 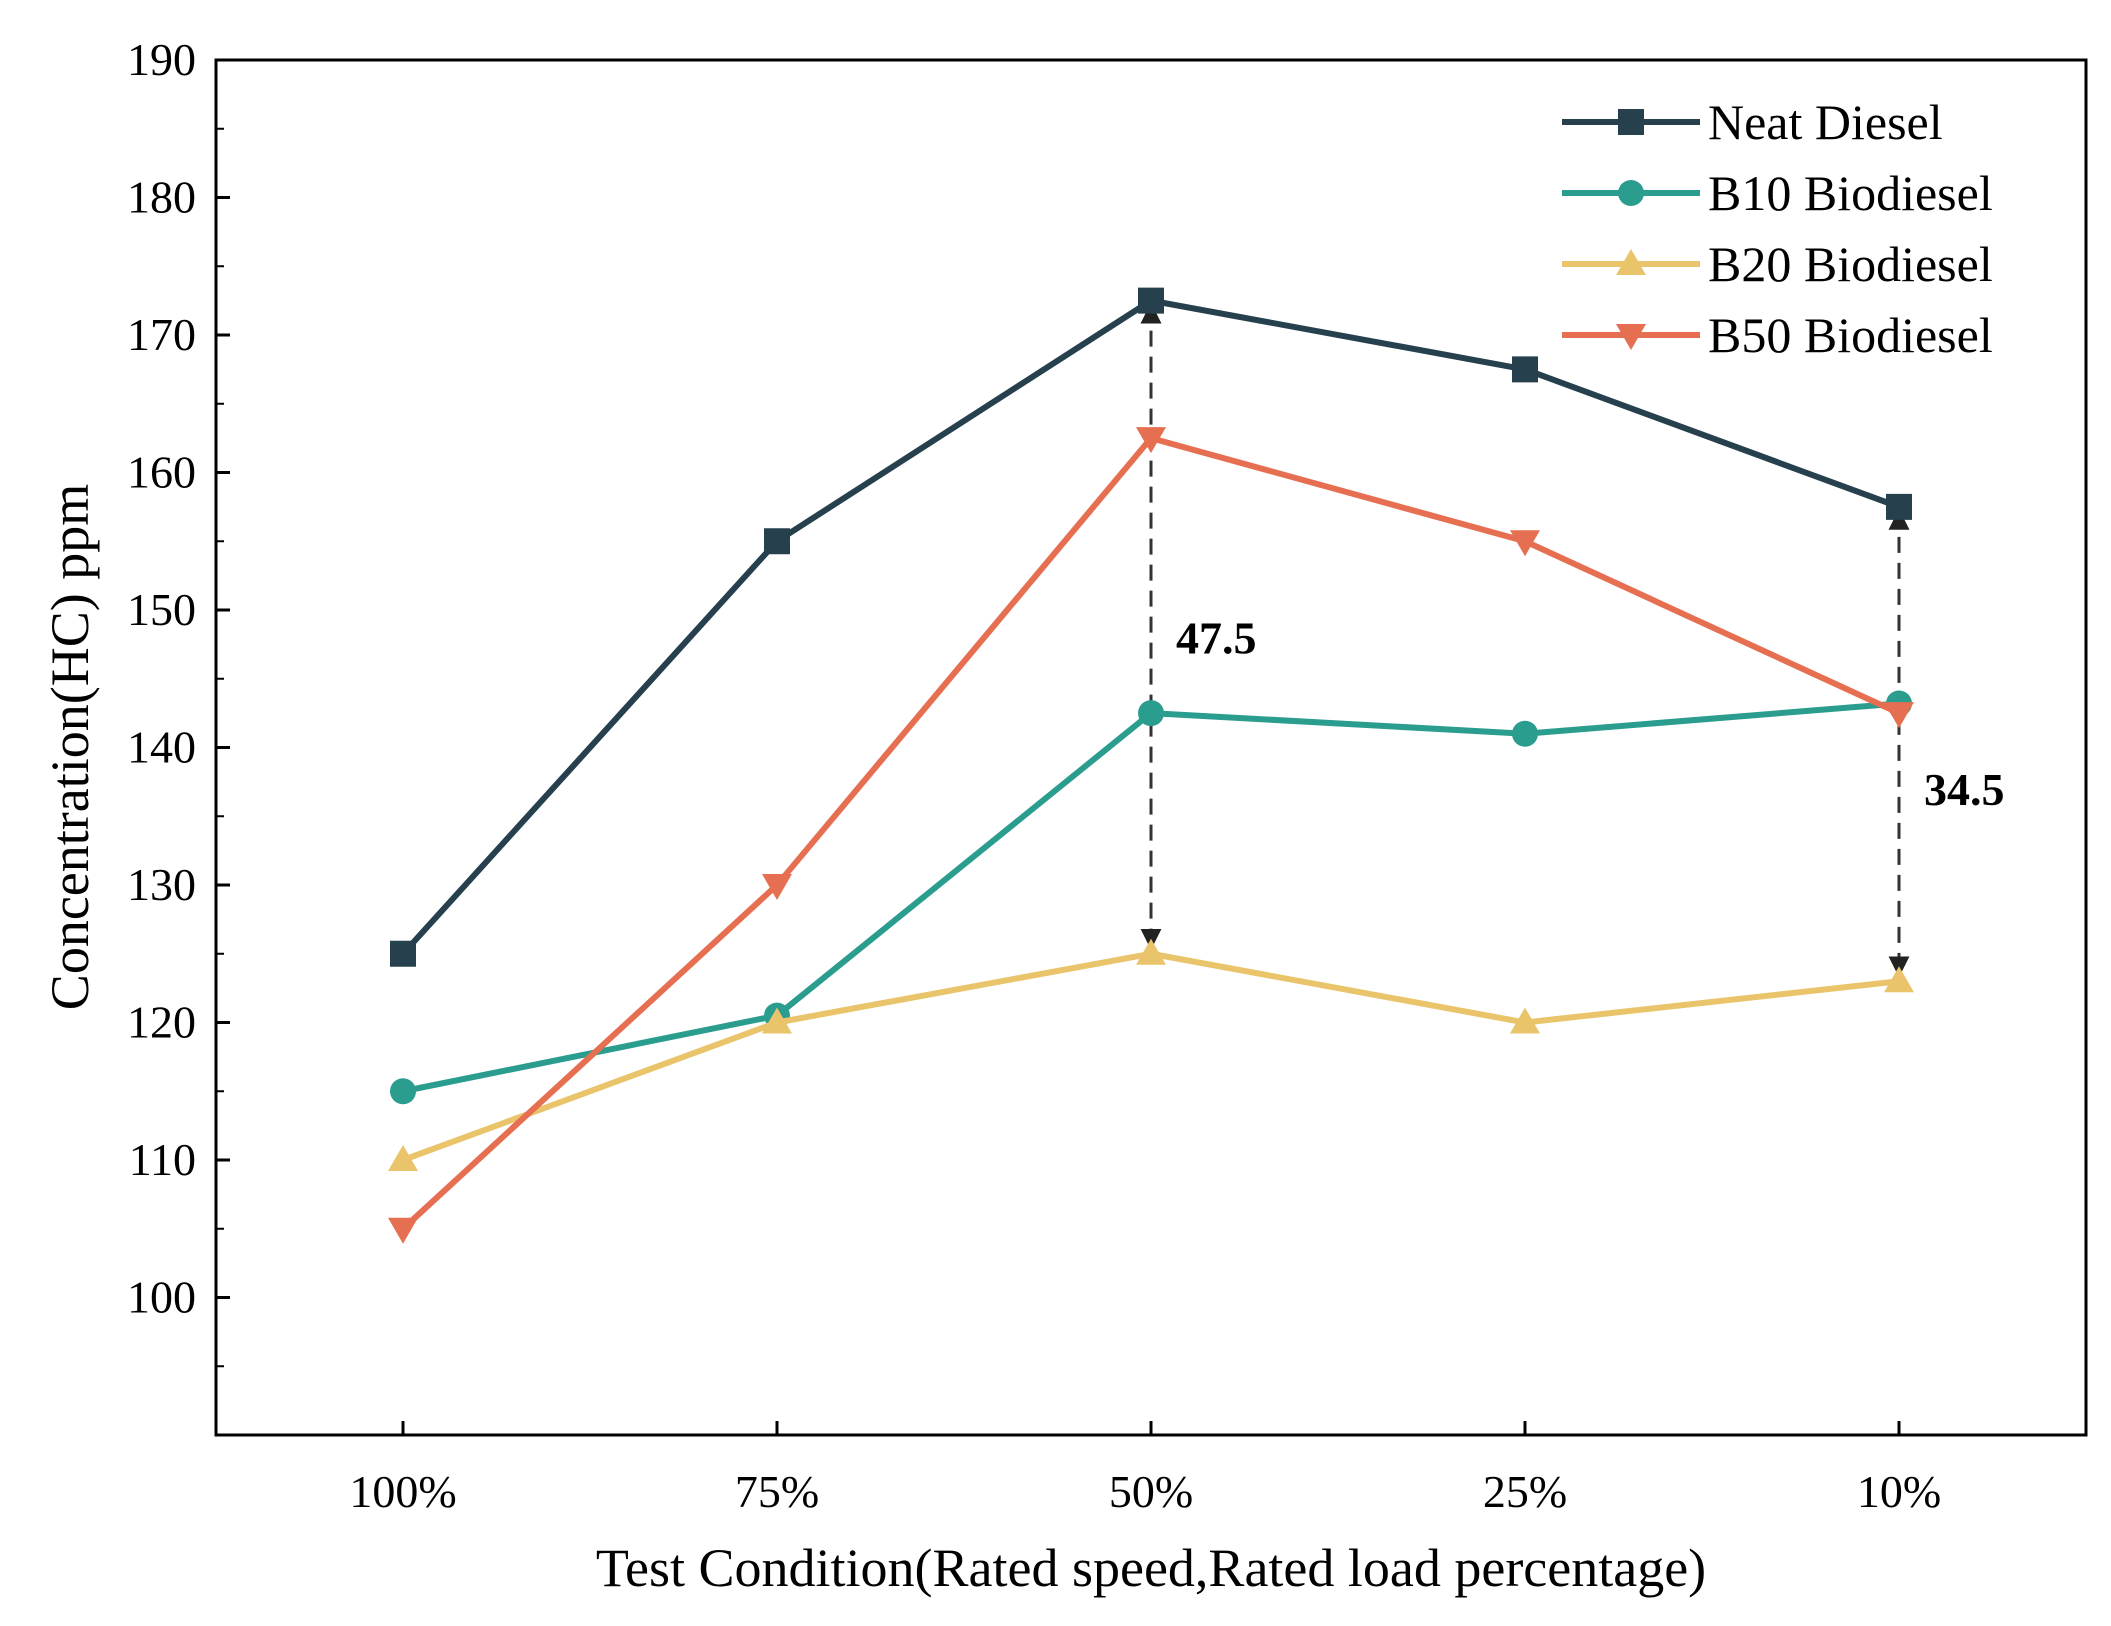 What do you see at coordinates (161, 747) in the screenshot?
I see `y-tick-label: 140` at bounding box center [161, 747].